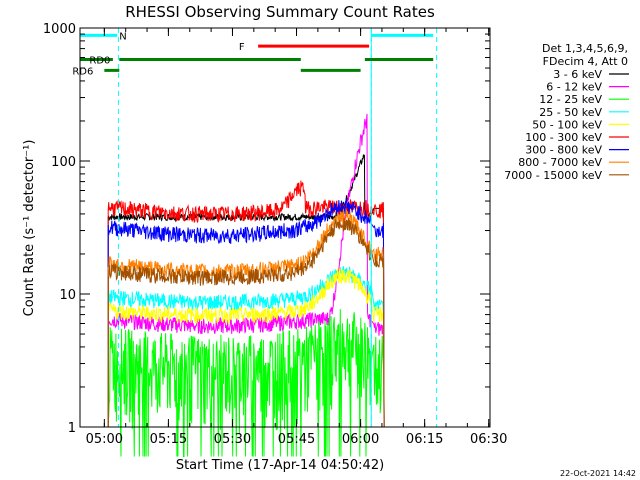 The height and width of the screenshot is (480, 640). I want to click on legend-entry-label: 800 - 7000 keV, so click(560, 162).